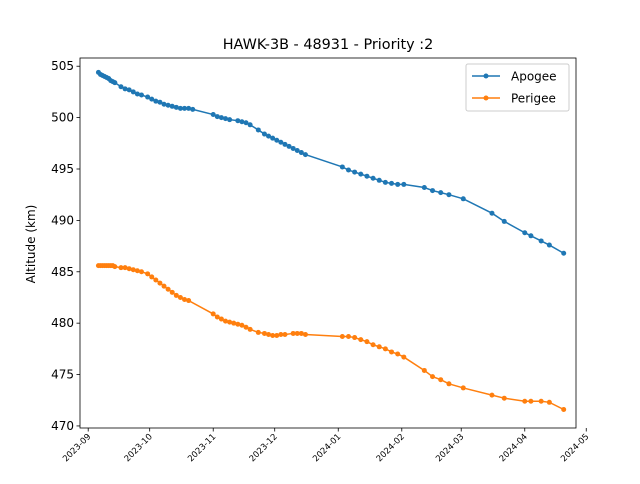  I want to click on y-tick: 490, so click(65, 220).